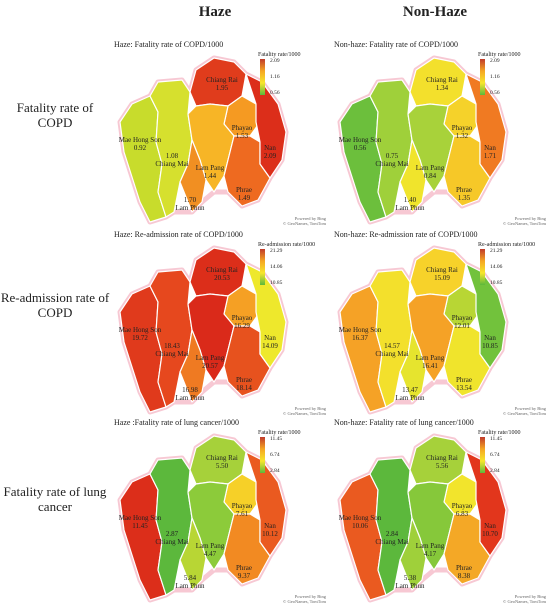  What do you see at coordinates (495, 61) in the screenshot?
I see `legend-max: 2.09` at bounding box center [495, 61].